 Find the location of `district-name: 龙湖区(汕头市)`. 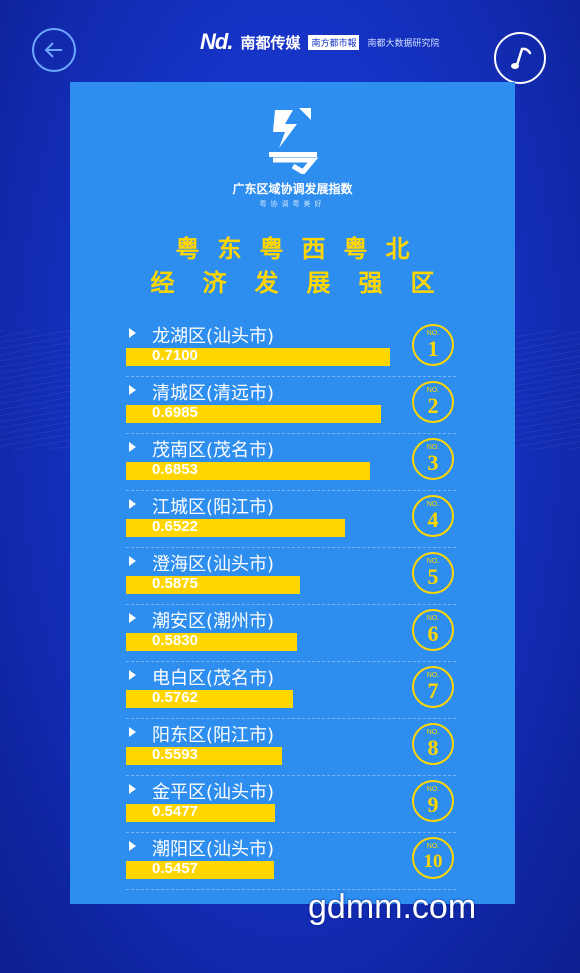

district-name: 龙湖区(汕头市) is located at coordinates (213, 336).